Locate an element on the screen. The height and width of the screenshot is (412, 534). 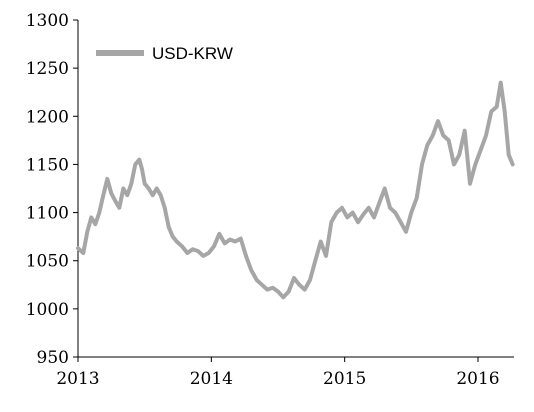
y-tick-label: 1300 is located at coordinates (47, 21).